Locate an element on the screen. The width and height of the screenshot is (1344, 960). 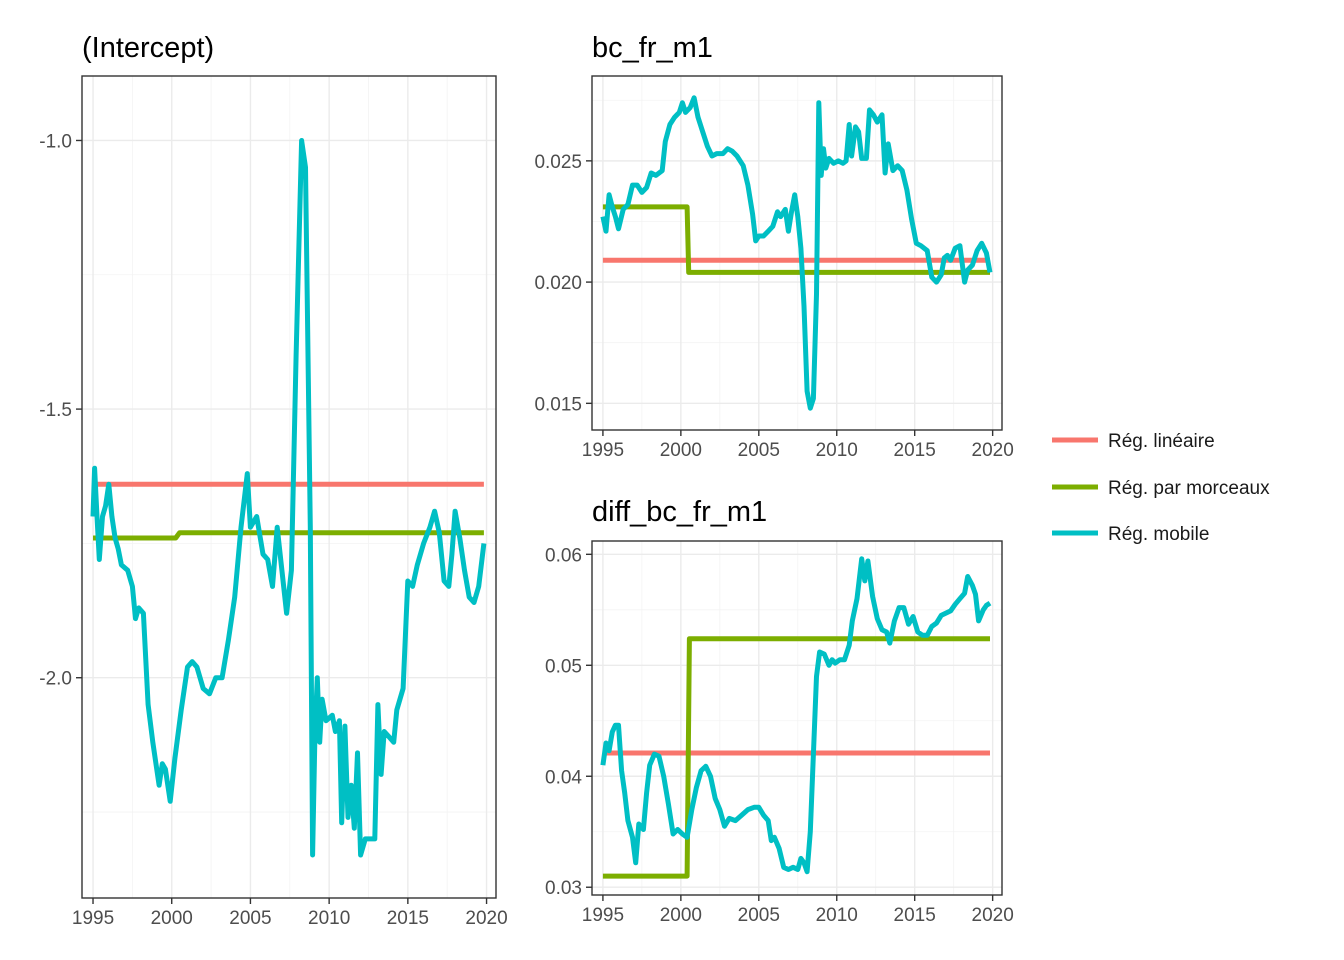
panel-title-bc-fr-m1: bc_fr_m1 is located at coordinates (652, 48).